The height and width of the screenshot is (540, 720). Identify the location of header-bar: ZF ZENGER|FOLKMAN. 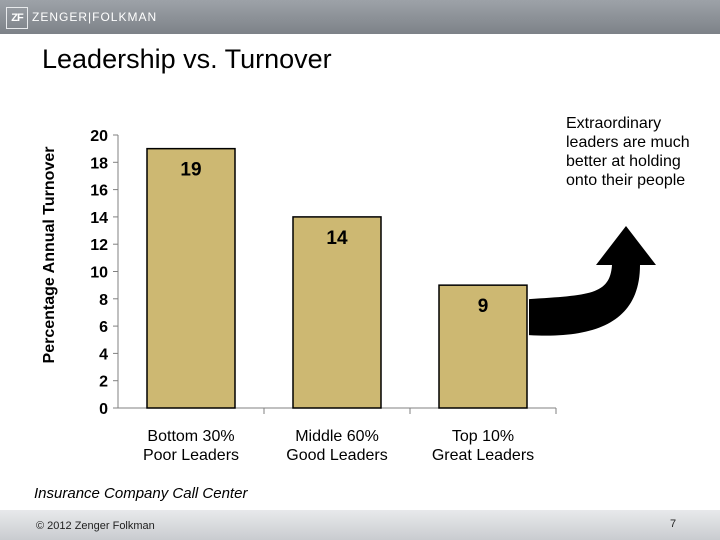
(360, 17).